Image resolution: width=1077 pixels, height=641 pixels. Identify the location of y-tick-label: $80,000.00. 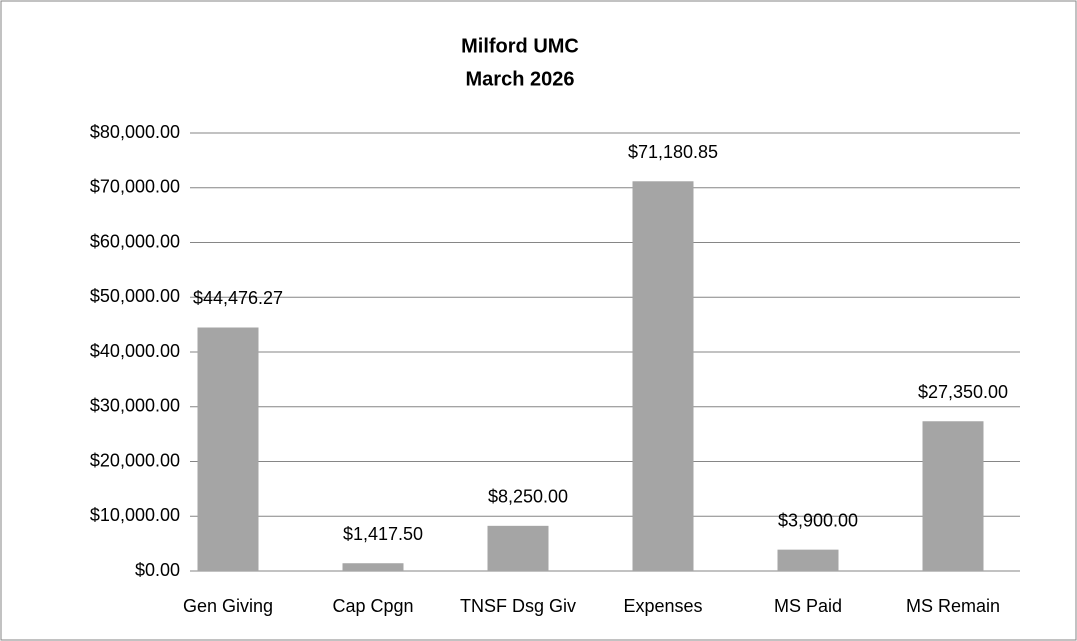
(135, 132).